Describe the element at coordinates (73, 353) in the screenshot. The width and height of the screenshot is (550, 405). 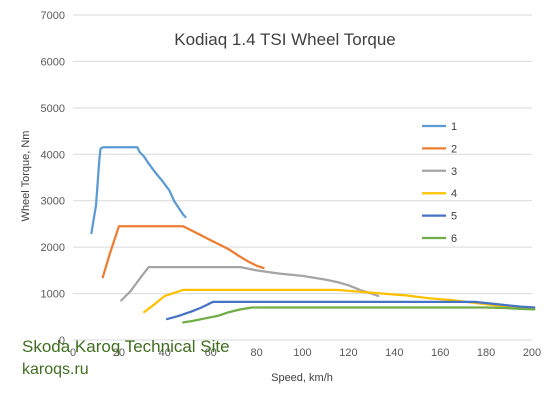
I see `x-tick-label: 0` at that location.